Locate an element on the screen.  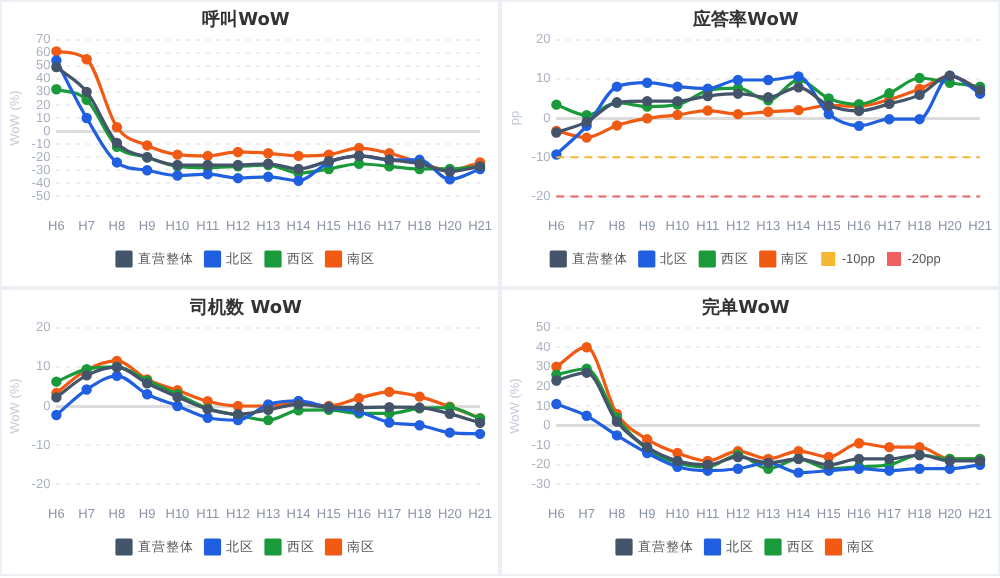
chart-title: 应答率WoW is located at coordinates (745, 20).